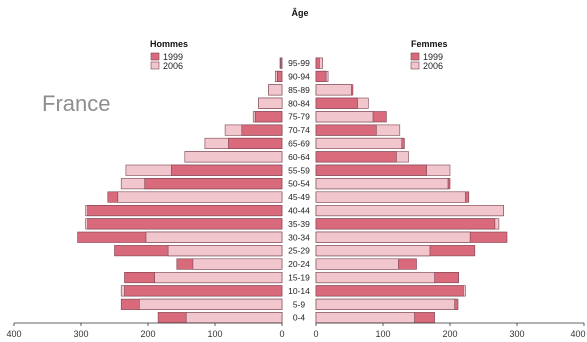  I want to click on age-label-5-9: 5-9, so click(299, 304).